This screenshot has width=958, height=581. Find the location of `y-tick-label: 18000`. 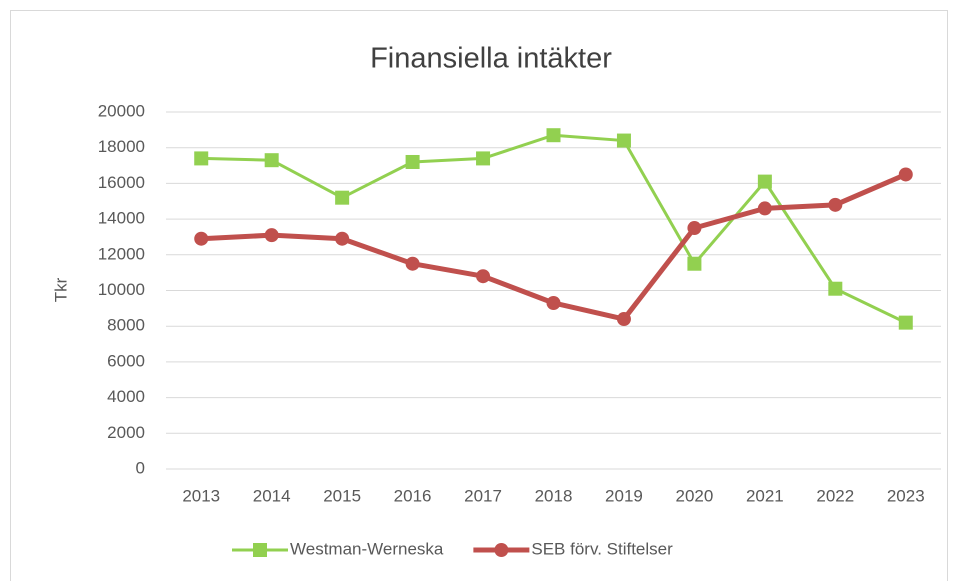

y-tick-label: 18000 is located at coordinates (121, 146).